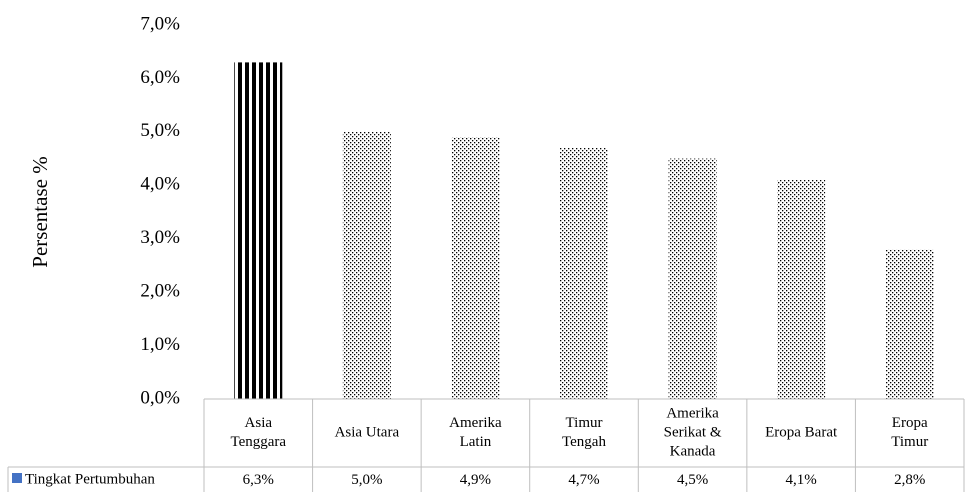 Image resolution: width=970 pixels, height=492 pixels. Describe the element at coordinates (17, 478) in the screenshot. I see `legend-marker` at that location.